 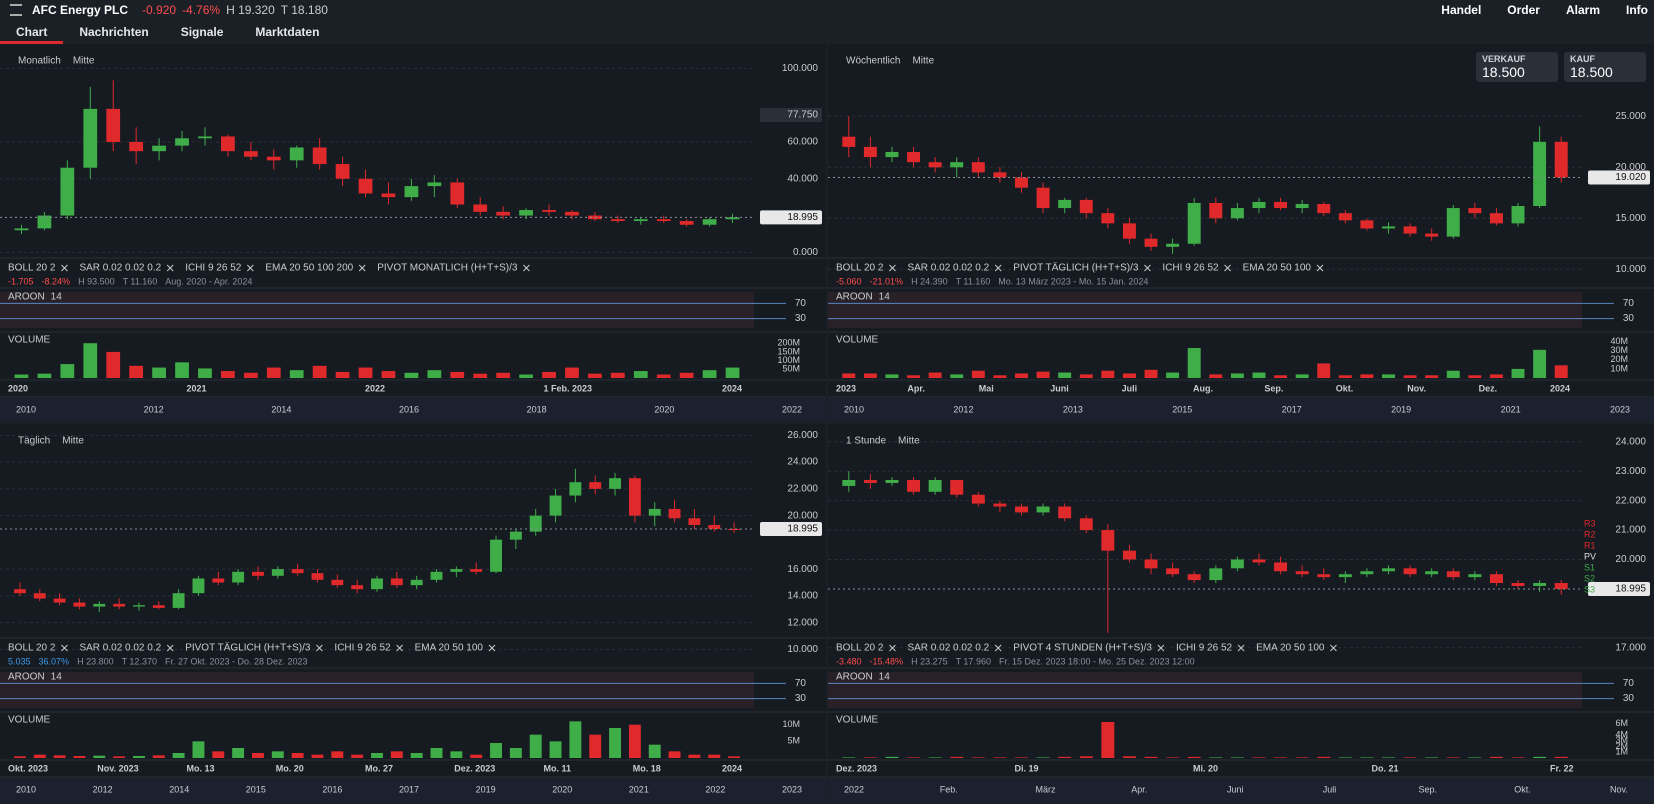 I want to click on volume-label: VOLUME, so click(x=29, y=720).